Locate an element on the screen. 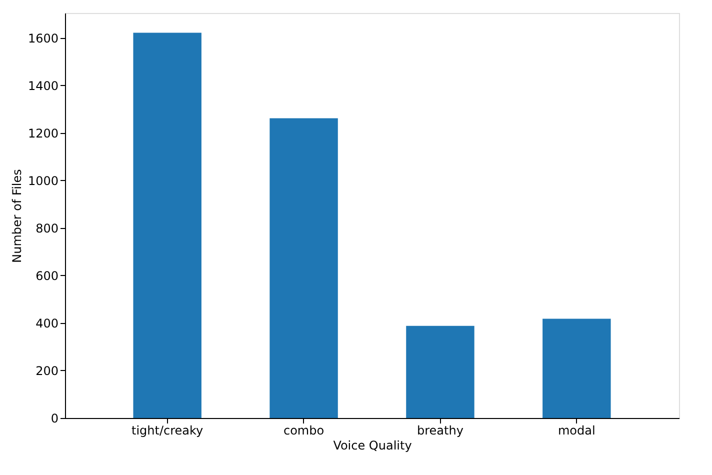  y-tick-label: 400 is located at coordinates (47, 323).